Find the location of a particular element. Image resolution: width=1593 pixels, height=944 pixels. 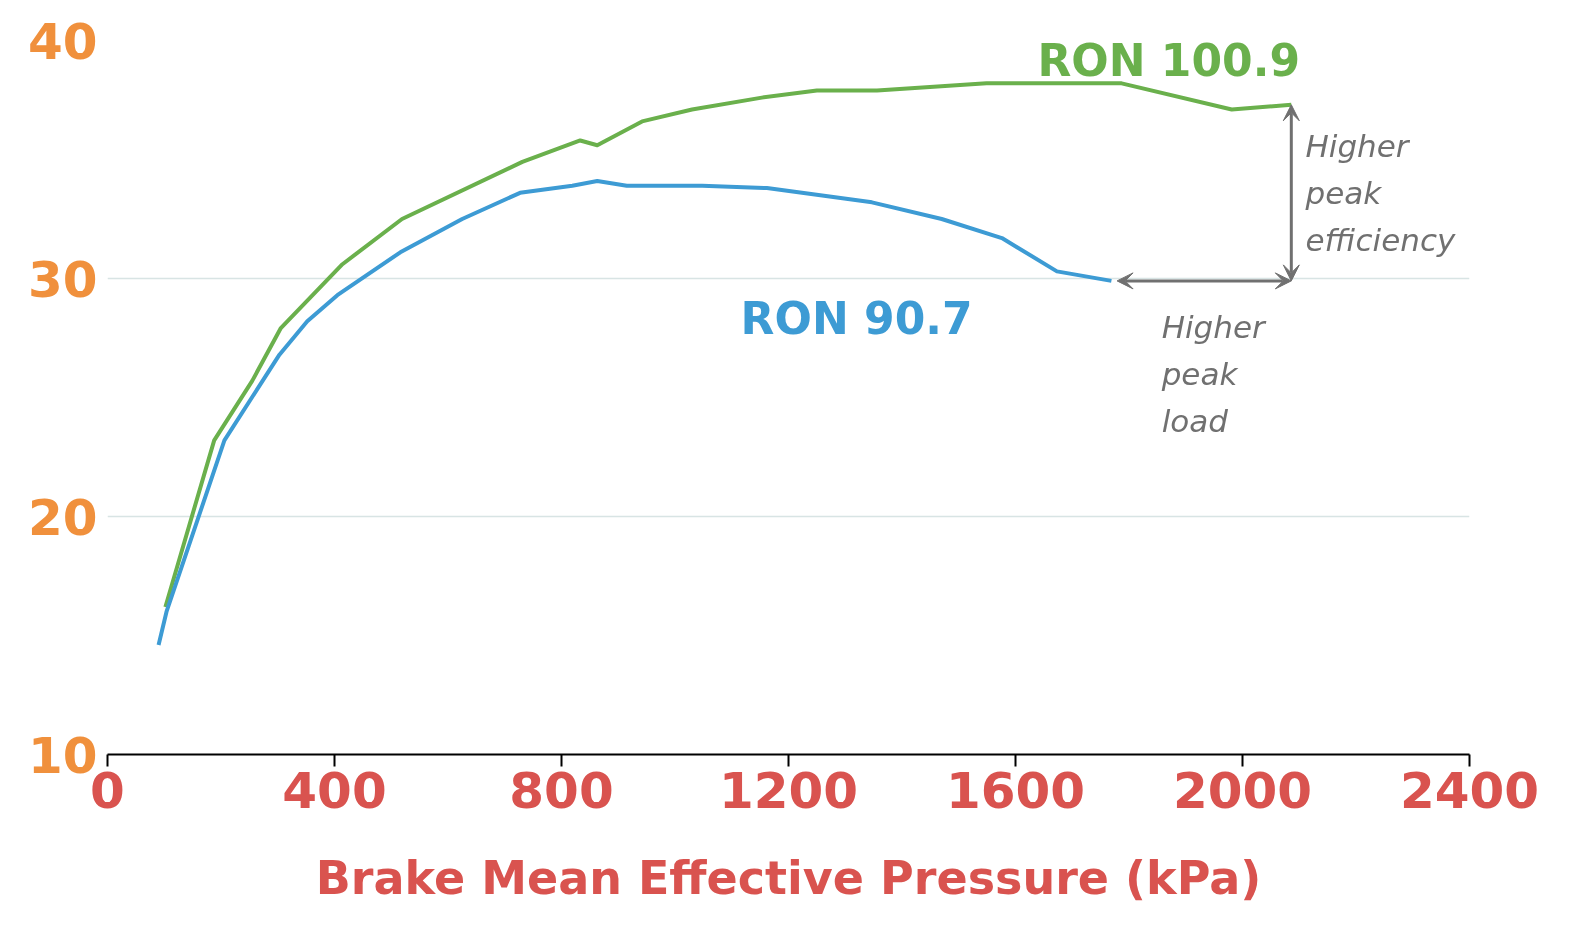

annotation: Higher peak efficiency is located at coordinates (1380, 193).